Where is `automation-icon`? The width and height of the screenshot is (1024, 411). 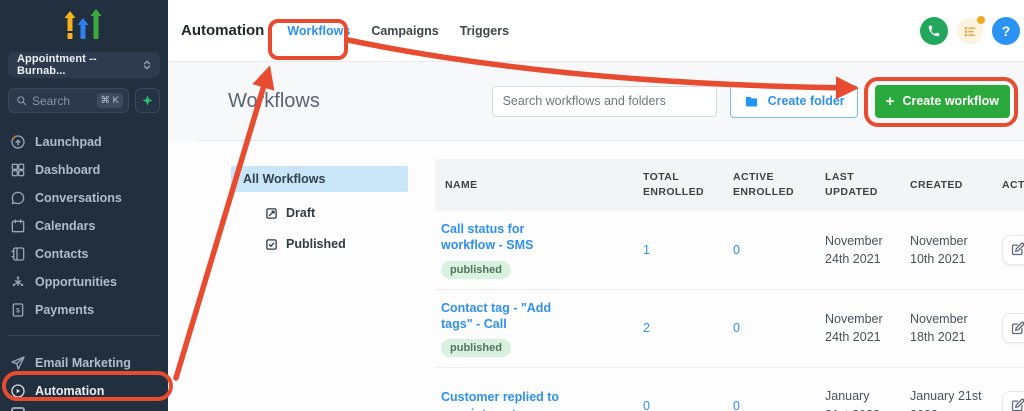
automation-icon is located at coordinates (18, 391).